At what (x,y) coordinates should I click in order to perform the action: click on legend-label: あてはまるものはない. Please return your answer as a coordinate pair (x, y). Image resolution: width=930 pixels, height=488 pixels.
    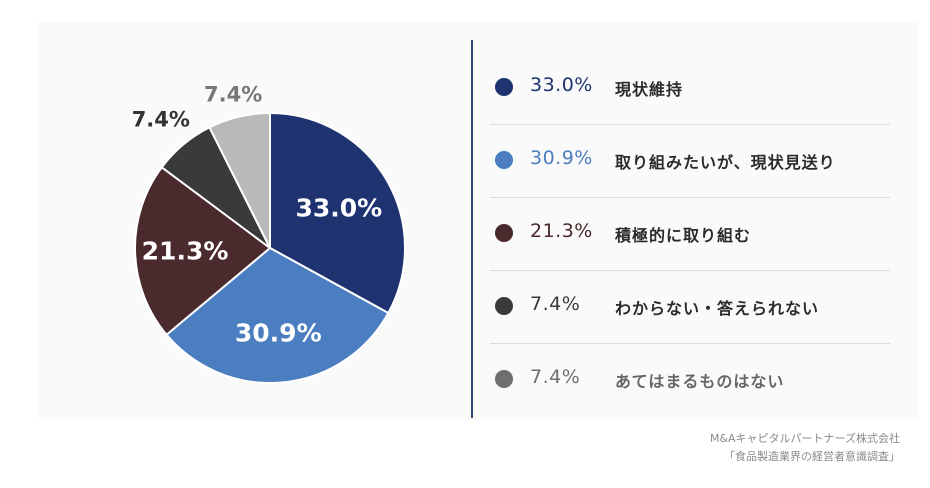
    Looking at the image, I should click on (700, 381).